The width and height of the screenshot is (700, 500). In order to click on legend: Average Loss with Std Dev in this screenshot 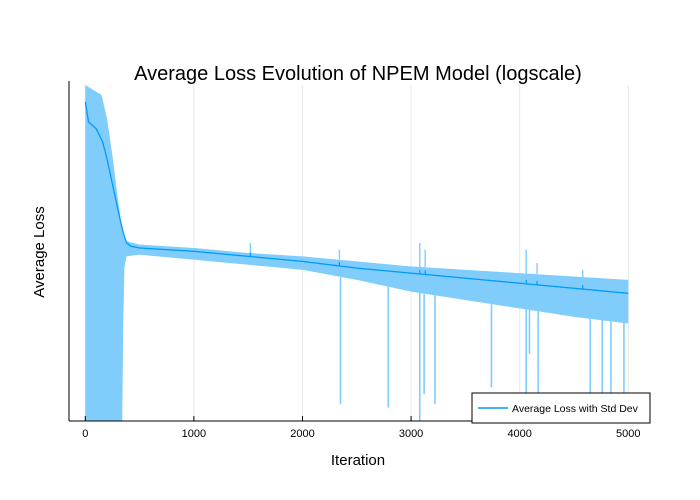, I will do `click(561, 408)`.